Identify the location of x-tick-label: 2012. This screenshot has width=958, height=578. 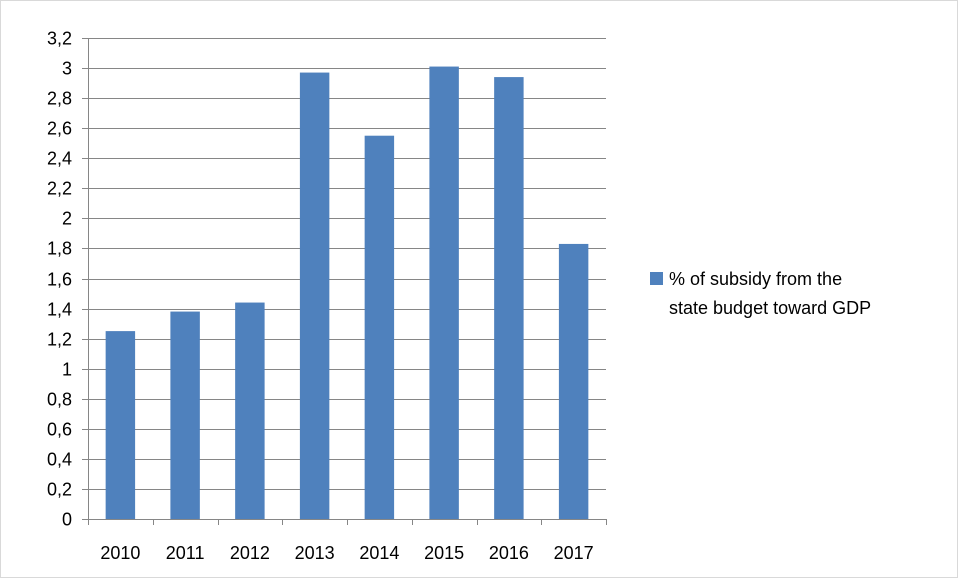
(250, 553).